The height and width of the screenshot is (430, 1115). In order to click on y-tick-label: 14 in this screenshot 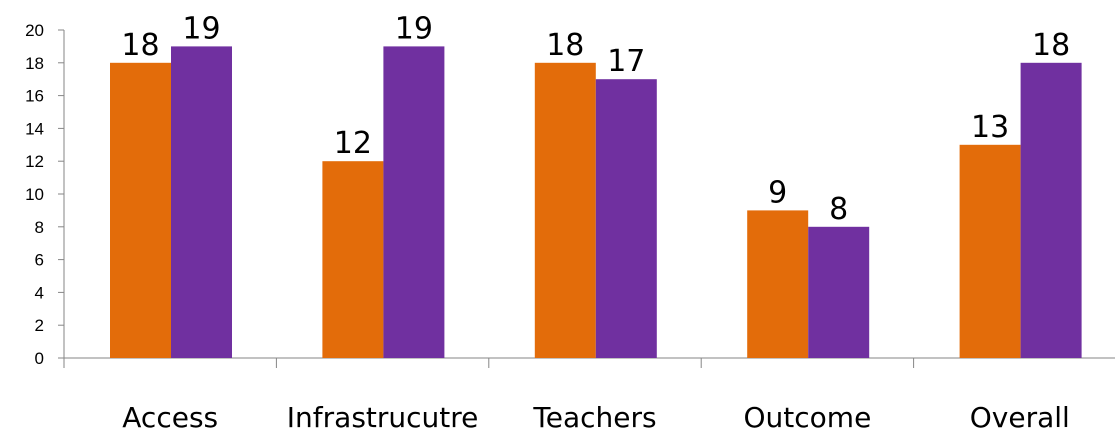, I will do `click(34, 128)`.